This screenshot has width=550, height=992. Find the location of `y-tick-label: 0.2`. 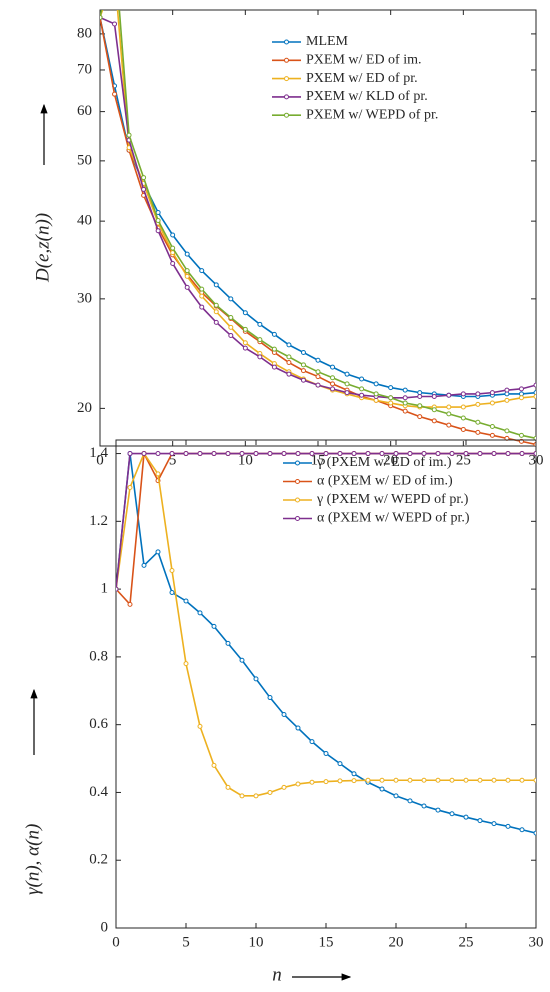

y-tick-label: 0.2 is located at coordinates (98, 860).